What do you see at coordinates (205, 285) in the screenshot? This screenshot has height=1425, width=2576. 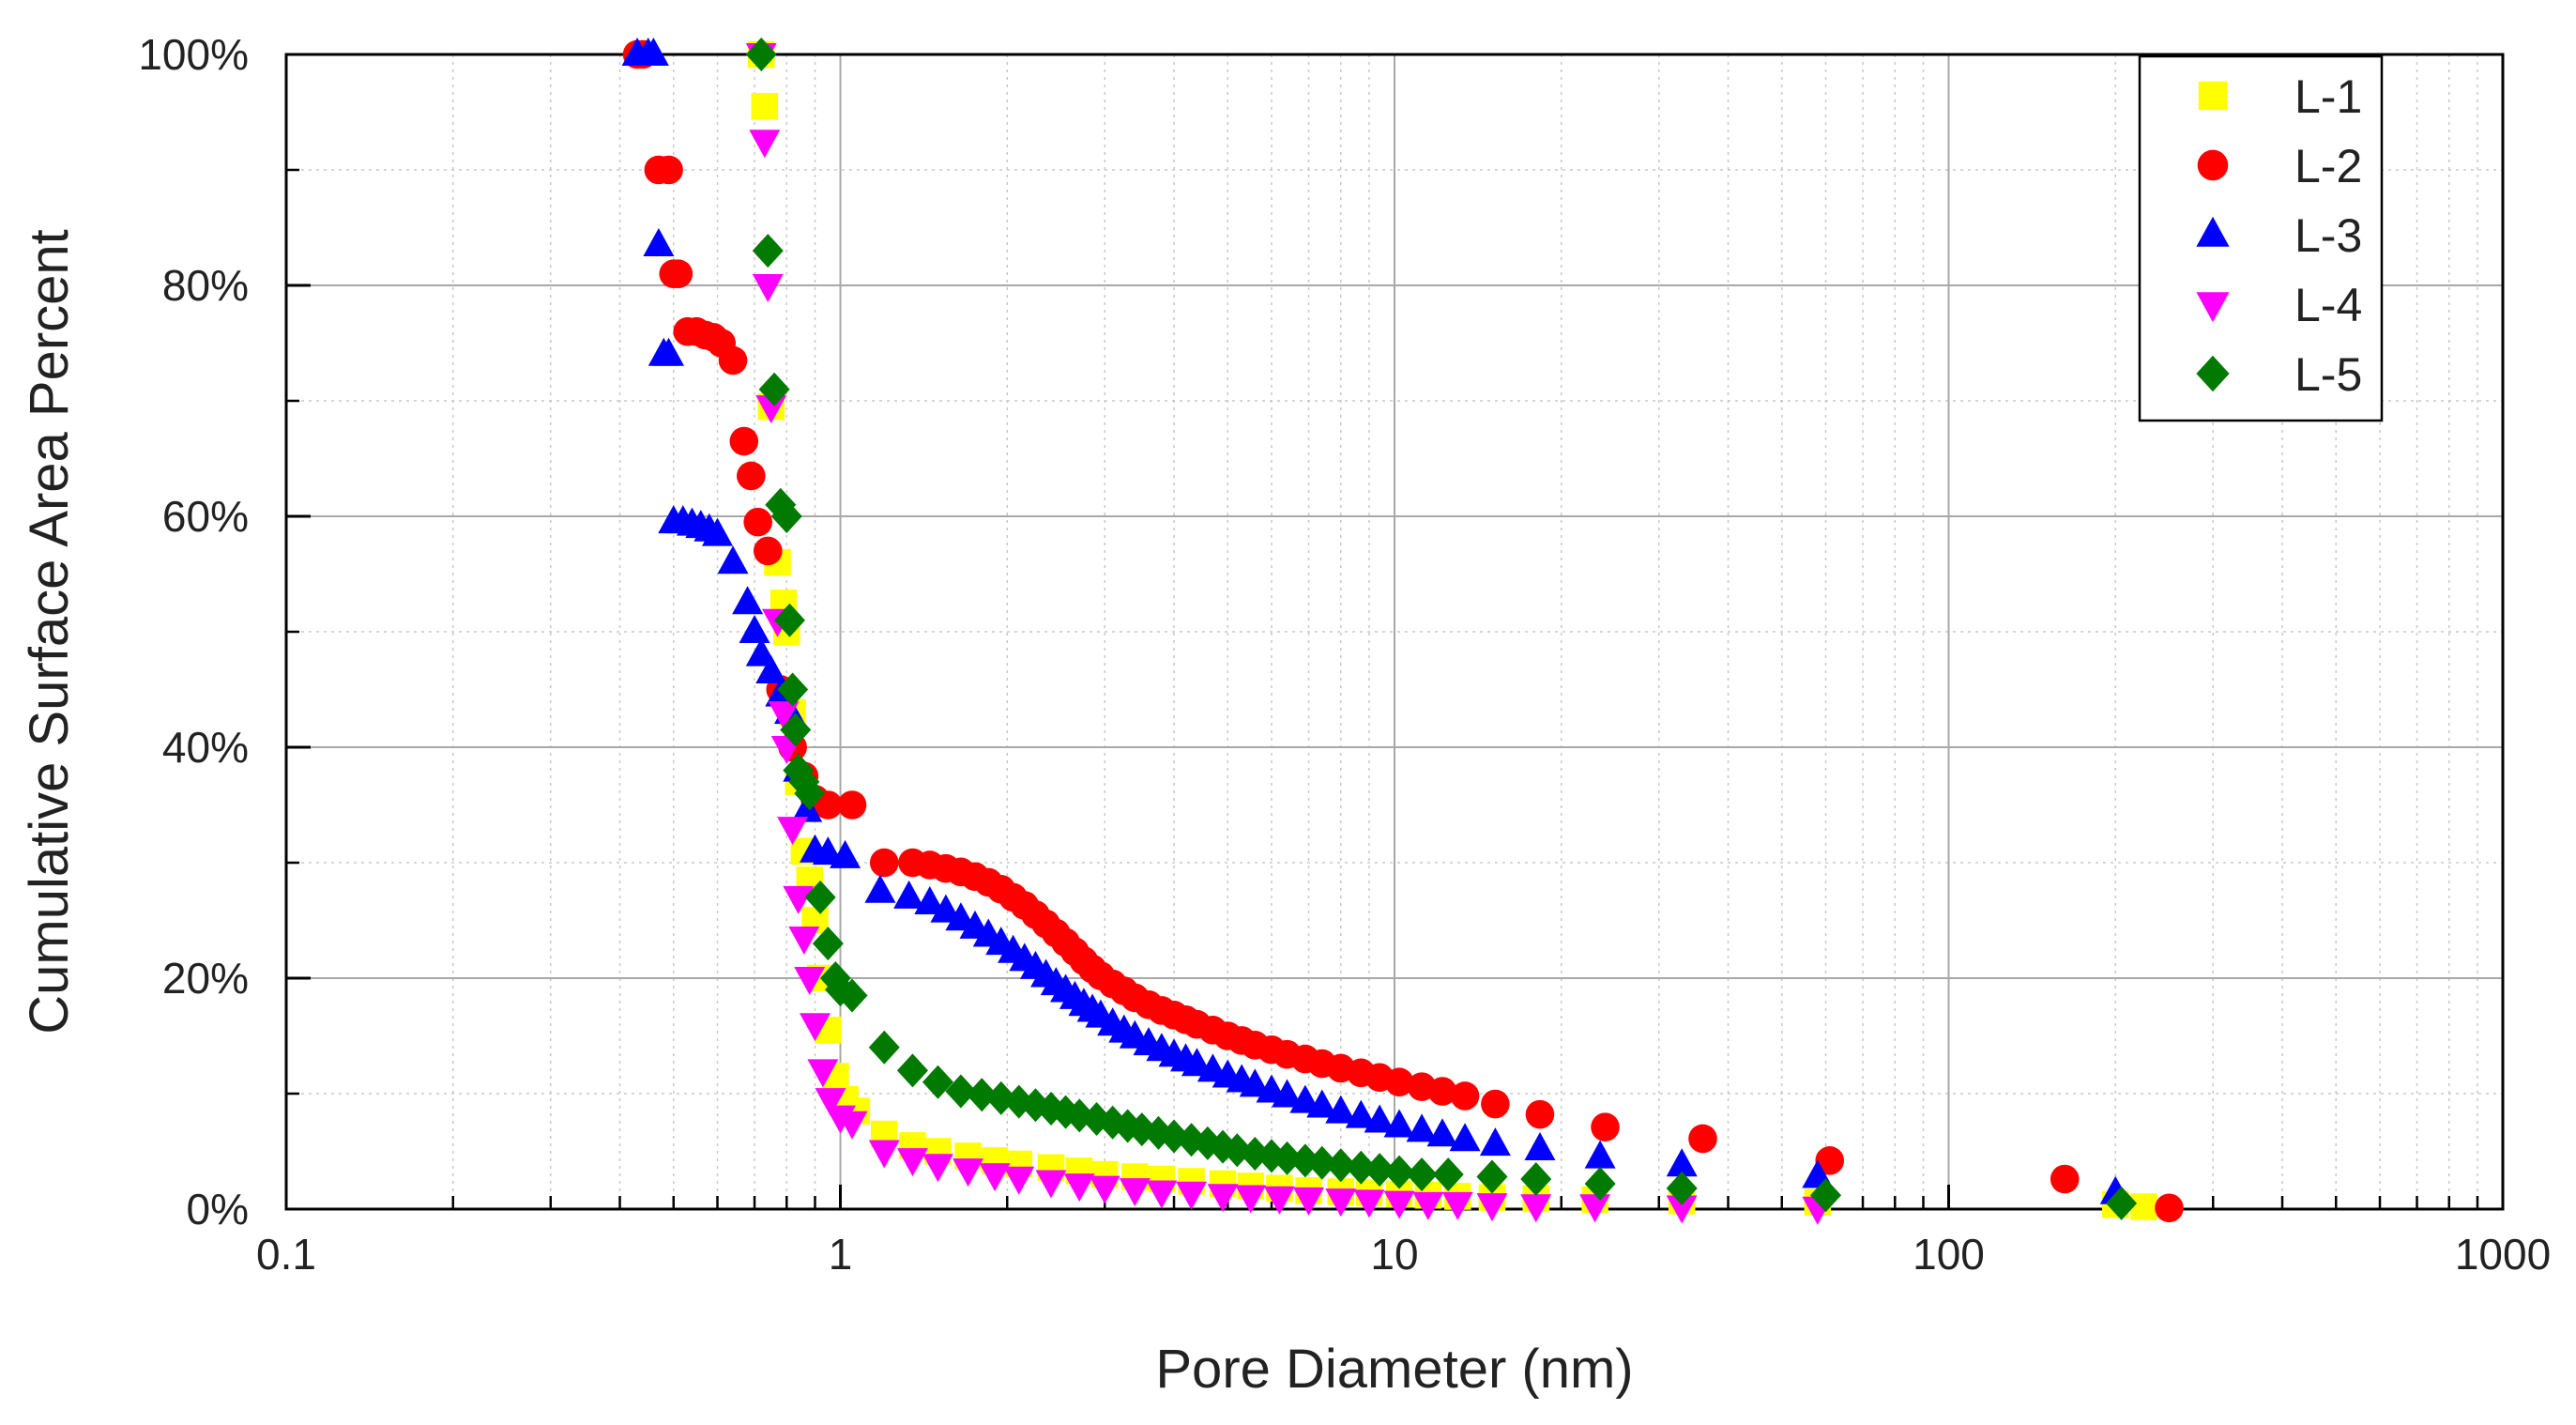 I see `y-tick-label: 80%` at bounding box center [205, 285].